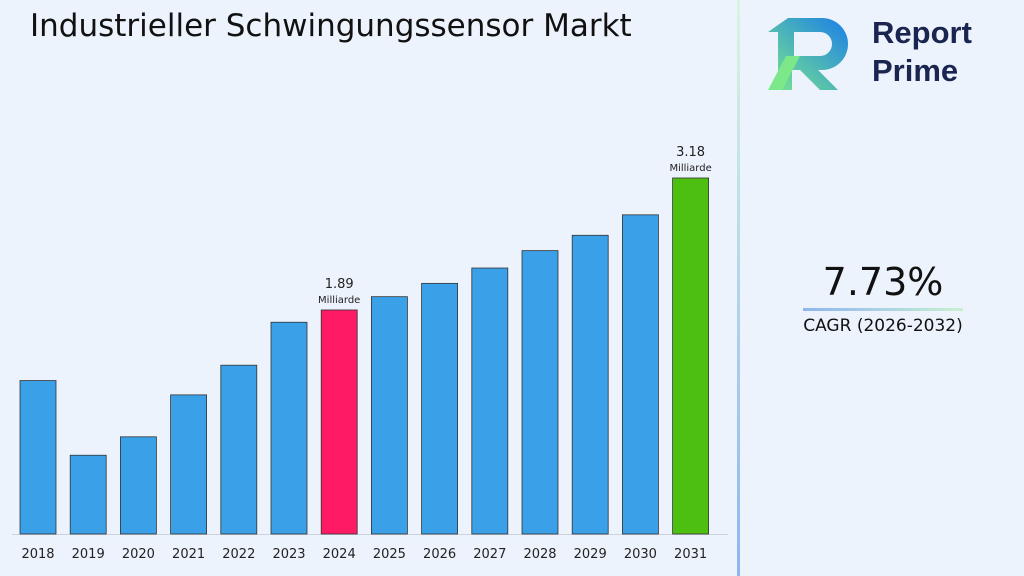 Image resolution: width=1024 pixels, height=576 pixels. Describe the element at coordinates (188, 554) in the screenshot. I see `x-tick-label-2021: 2021` at that location.